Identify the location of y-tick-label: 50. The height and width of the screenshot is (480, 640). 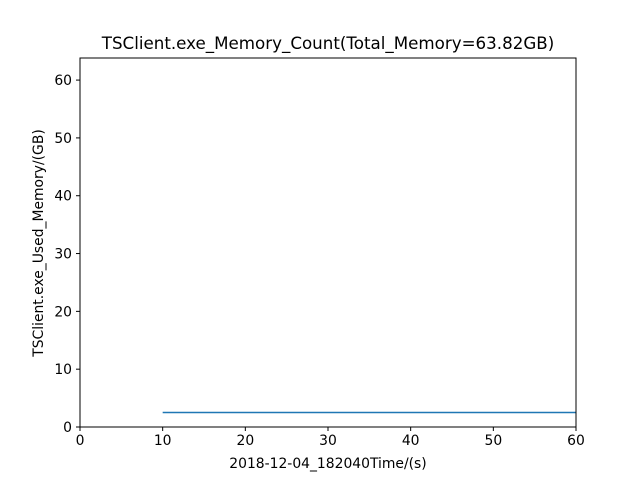
(63, 139).